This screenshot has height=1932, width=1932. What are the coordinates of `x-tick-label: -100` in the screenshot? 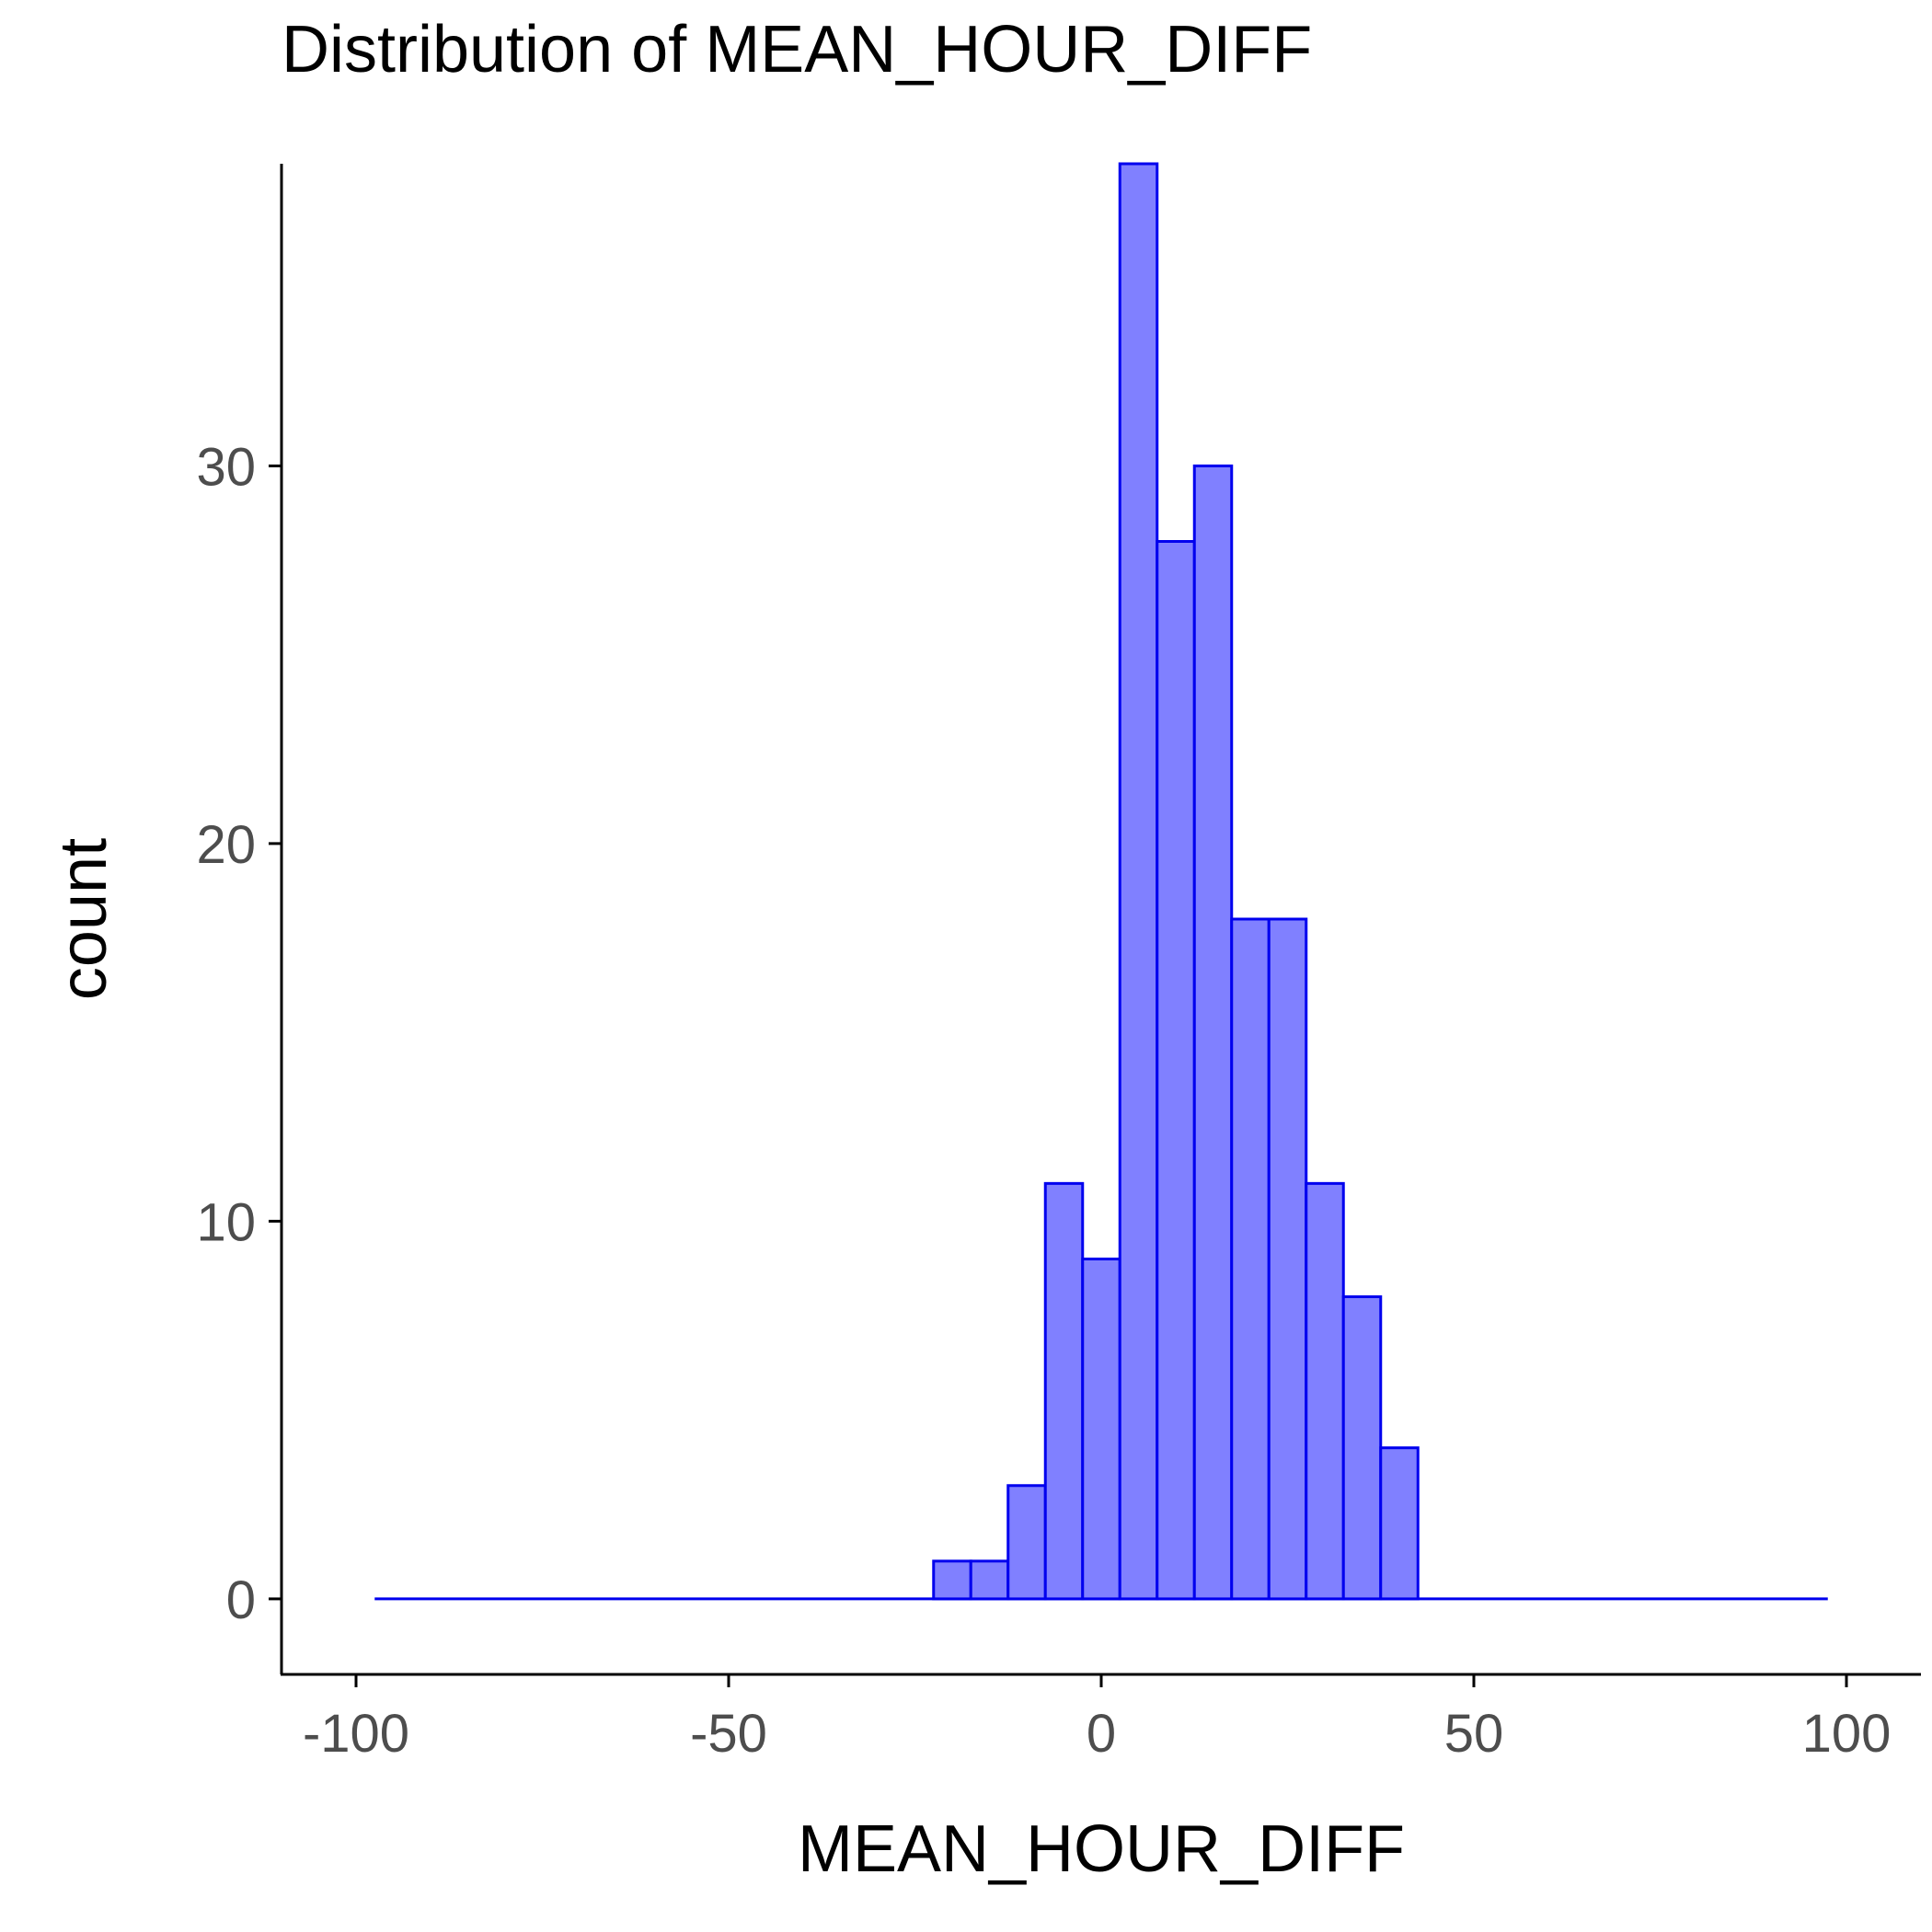 It's located at (356, 1734).